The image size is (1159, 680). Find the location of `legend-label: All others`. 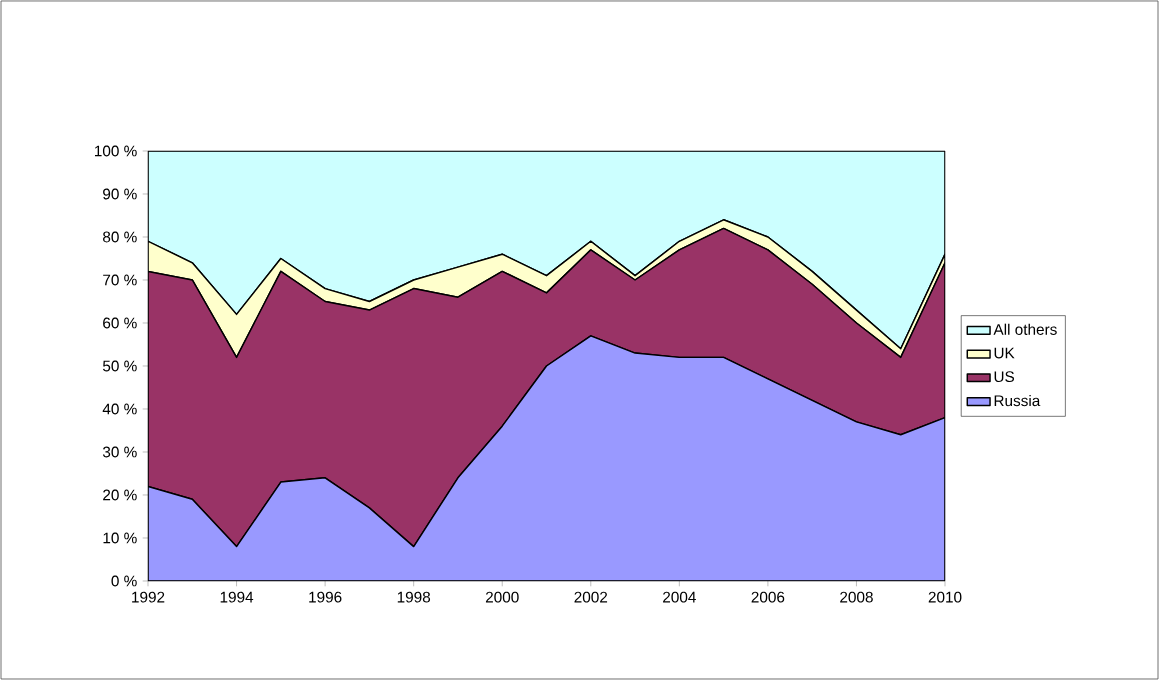

legend-label: All others is located at coordinates (1025, 329).